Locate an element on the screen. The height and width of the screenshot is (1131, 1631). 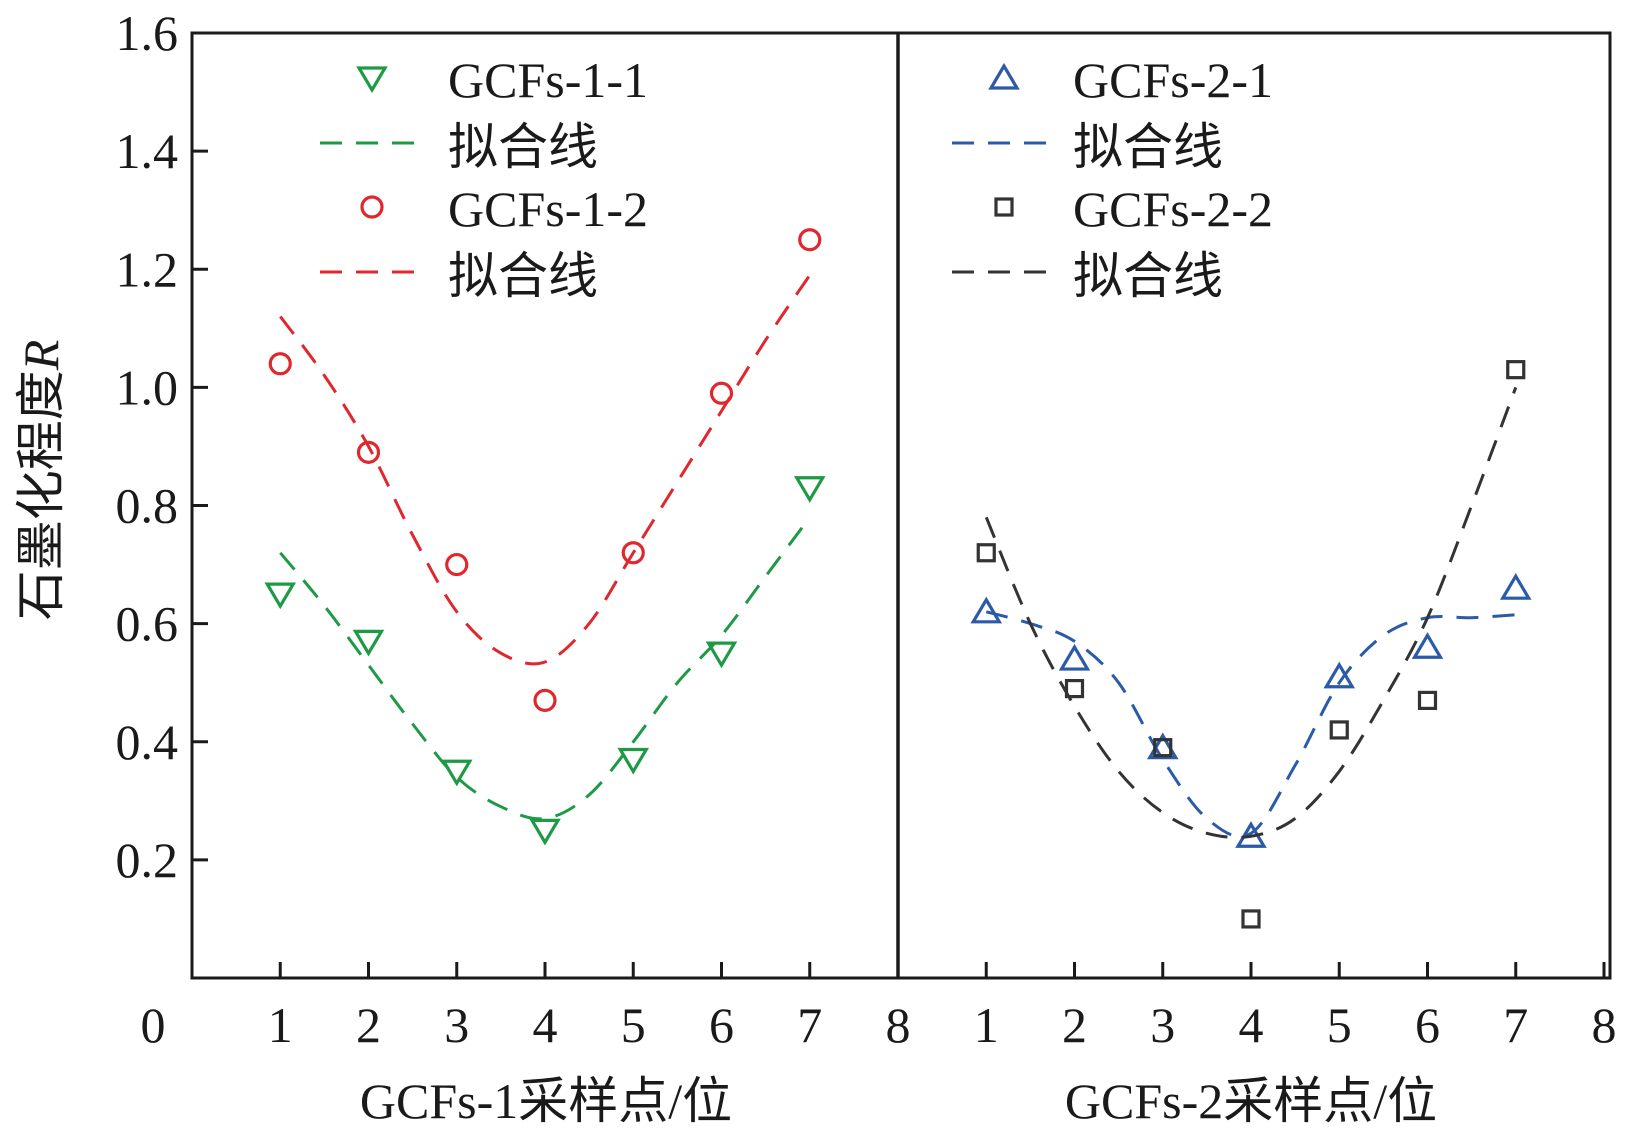
origin-tick-label: 0 is located at coordinates (153, 1025).